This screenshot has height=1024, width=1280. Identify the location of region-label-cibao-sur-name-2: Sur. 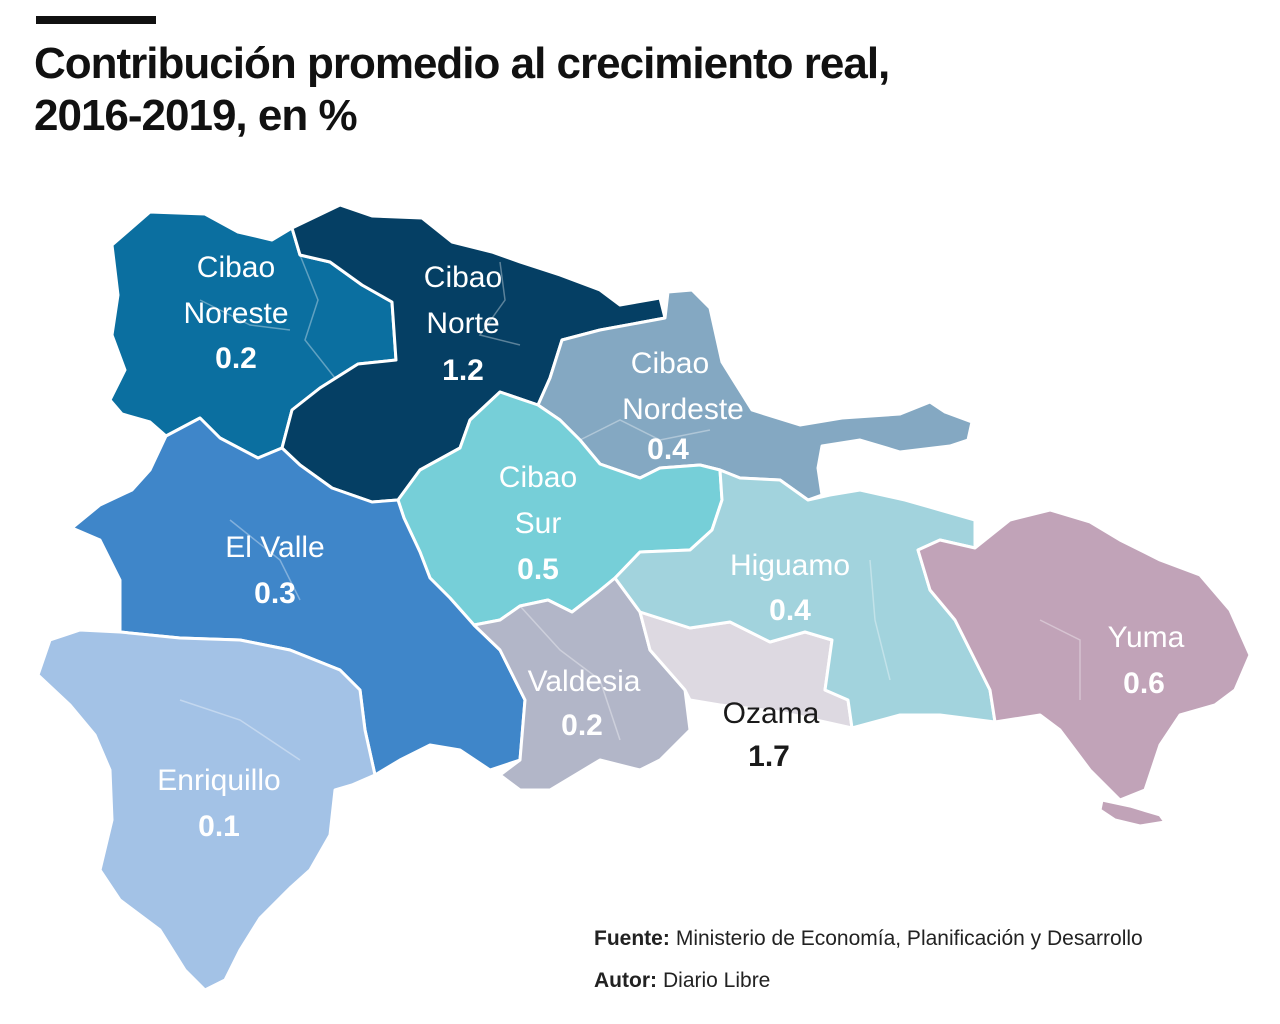
(538, 523).